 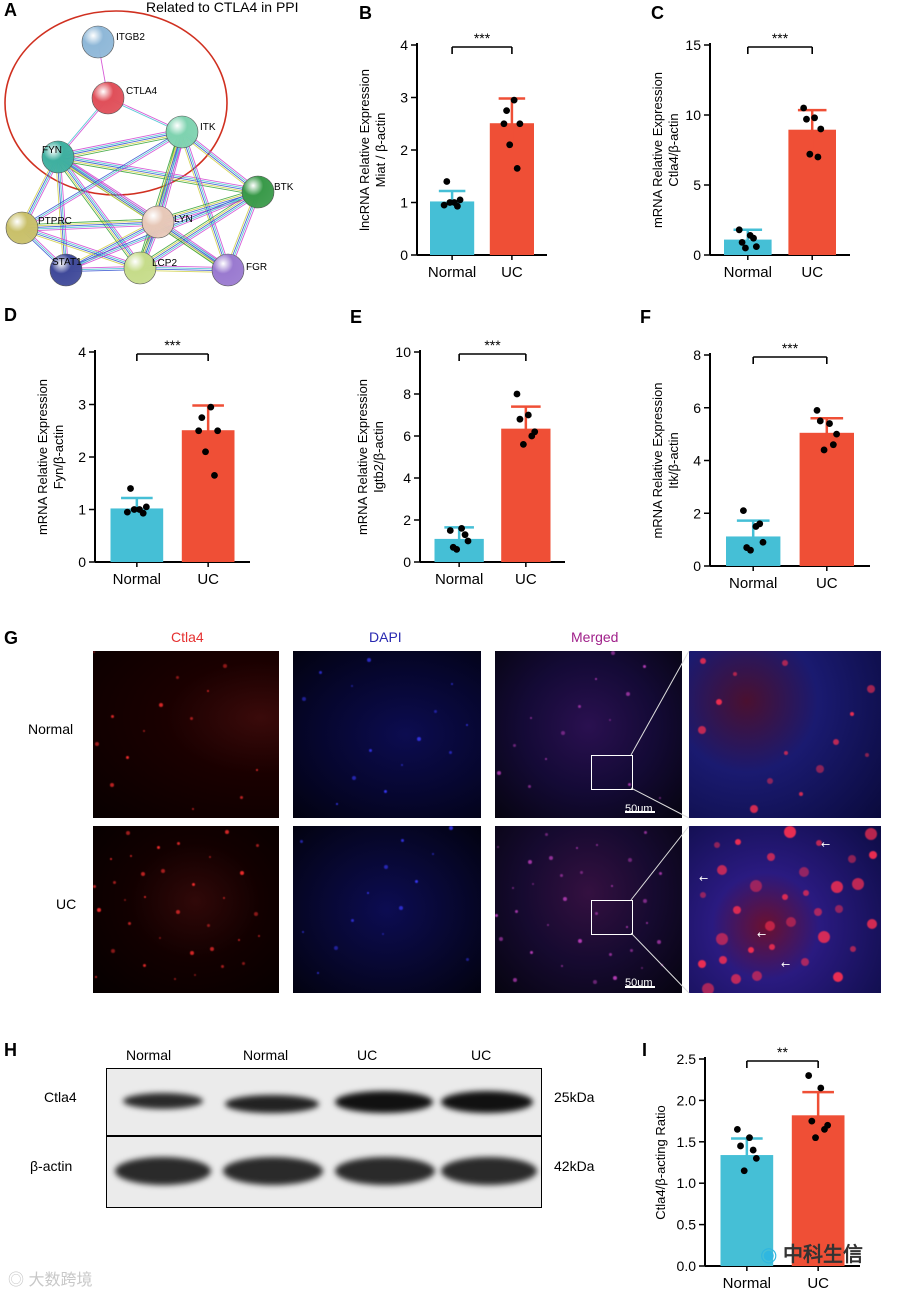 What do you see at coordinates (256, 267) in the screenshot?
I see `ppi-node-label-fgr: FGR` at bounding box center [256, 267].